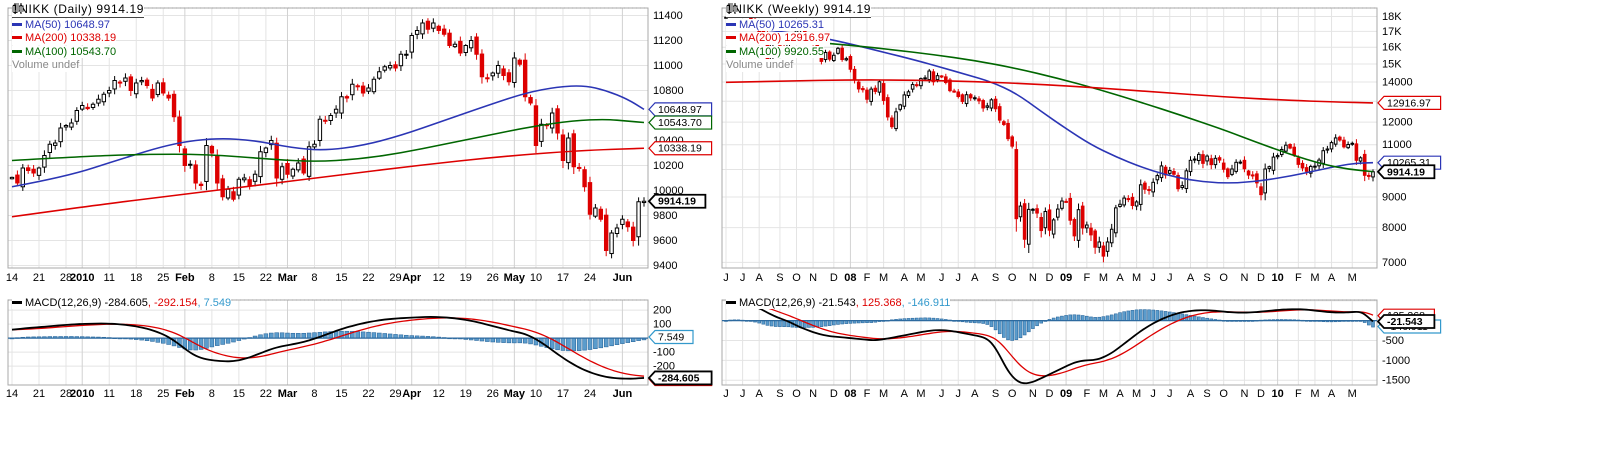  I want to click on svg-text: 28, so click(66, 394).